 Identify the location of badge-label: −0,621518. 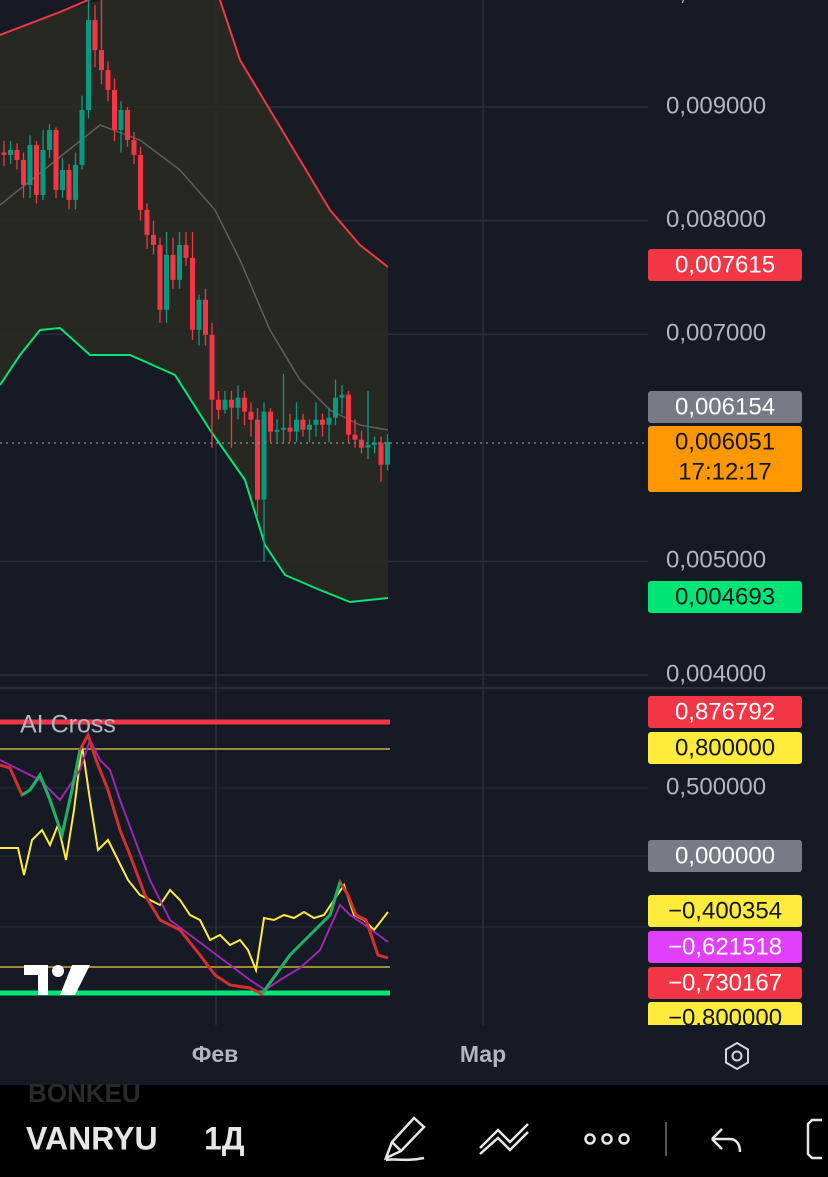
(725, 946).